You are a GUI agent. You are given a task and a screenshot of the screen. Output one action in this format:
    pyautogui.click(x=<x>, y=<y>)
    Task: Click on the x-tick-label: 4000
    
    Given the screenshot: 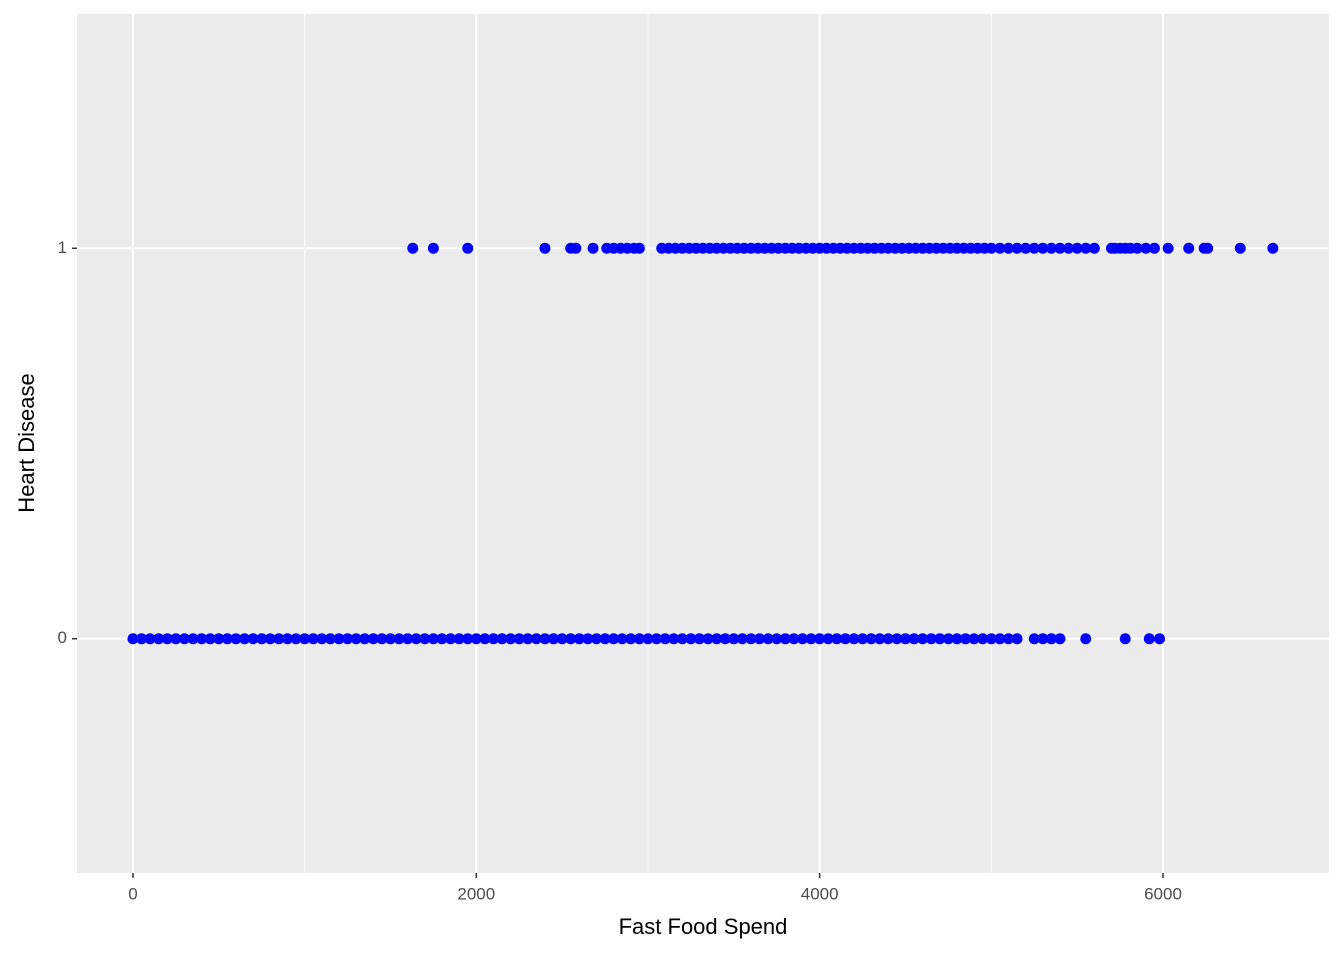 What is the action you would take?
    pyautogui.click(x=820, y=893)
    